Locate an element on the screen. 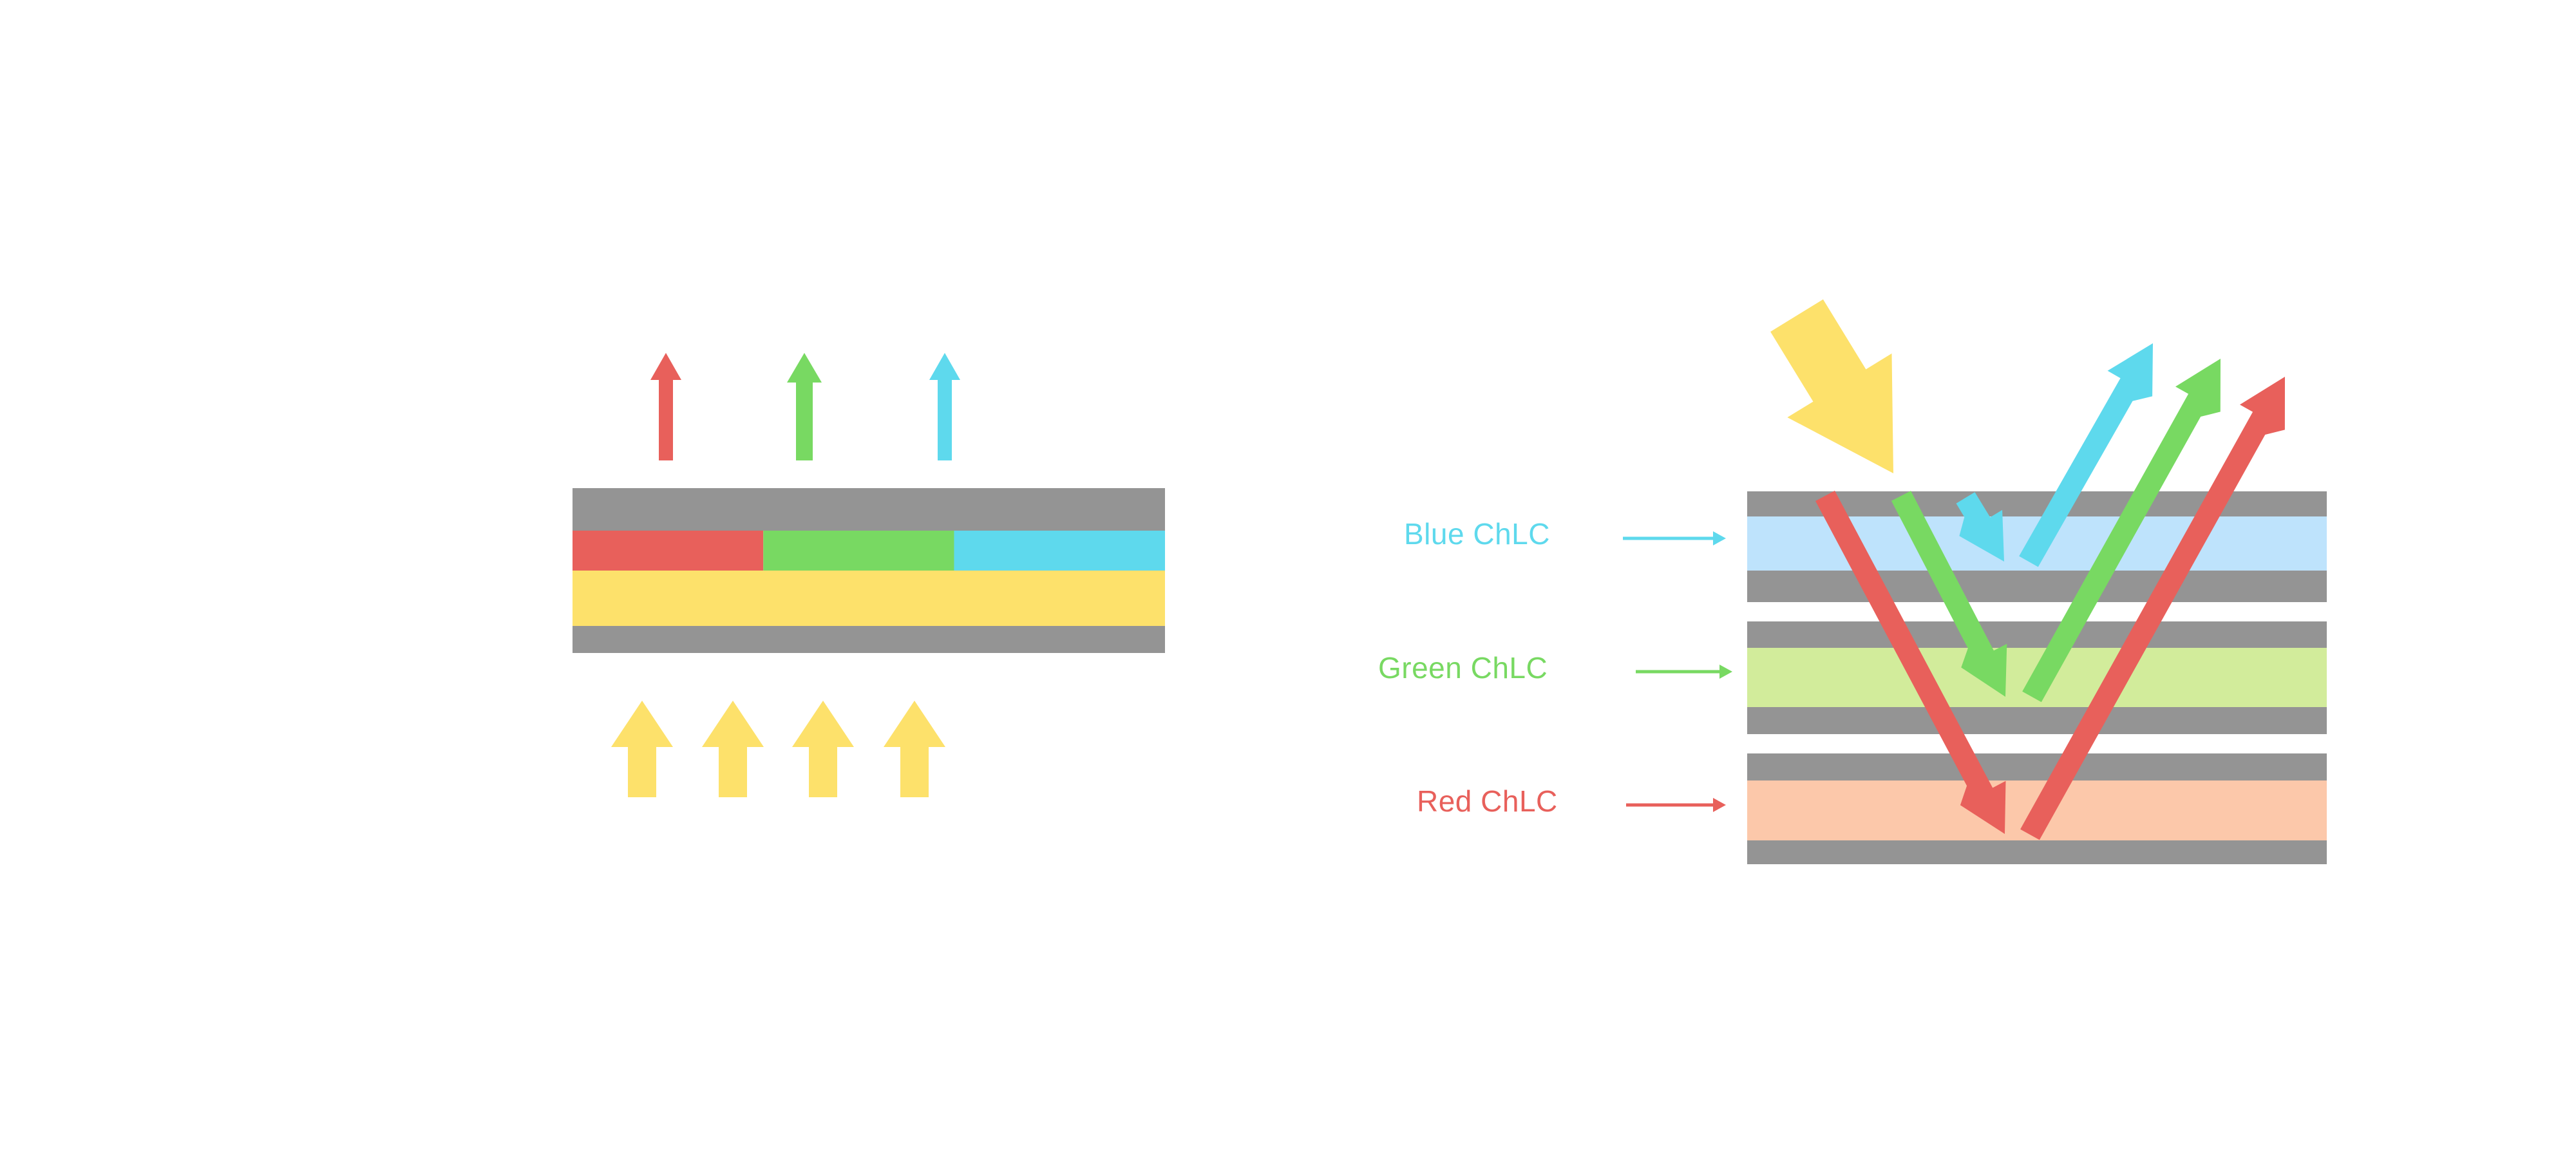 Image resolution: width=2576 pixels, height=1154 pixels. emitted-red is located at coordinates (665, 407).